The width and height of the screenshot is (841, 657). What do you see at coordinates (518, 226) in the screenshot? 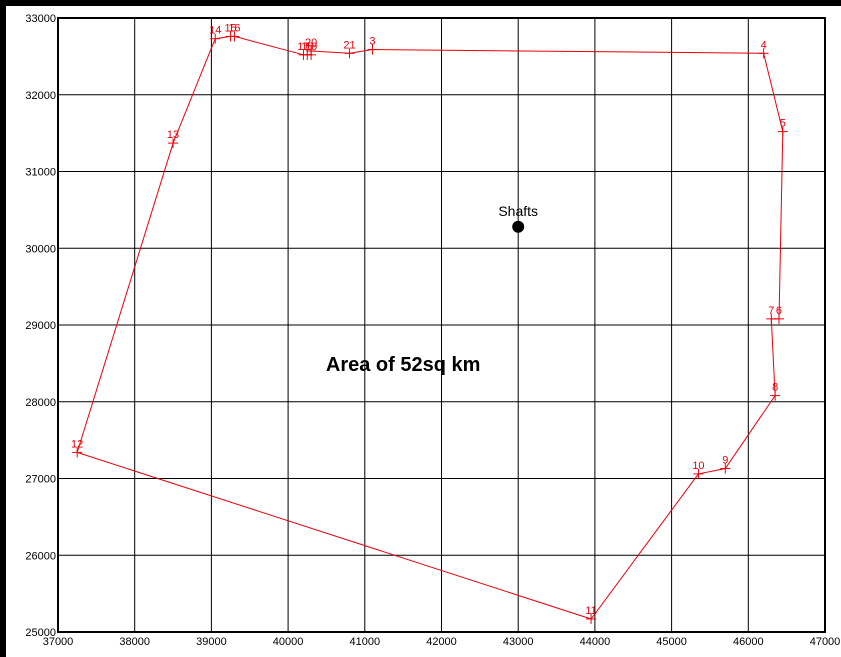
I see `shaft-marker` at bounding box center [518, 226].